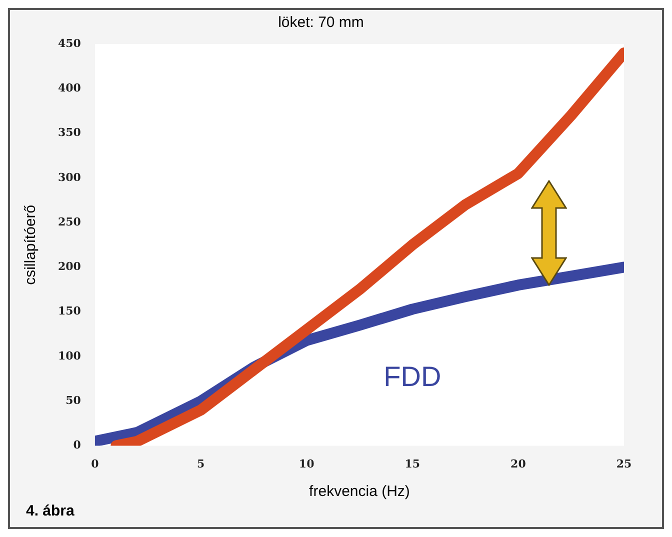 The height and width of the screenshot is (537, 672). Describe the element at coordinates (70, 221) in the screenshot. I see `y-tick-label: 250` at that location.